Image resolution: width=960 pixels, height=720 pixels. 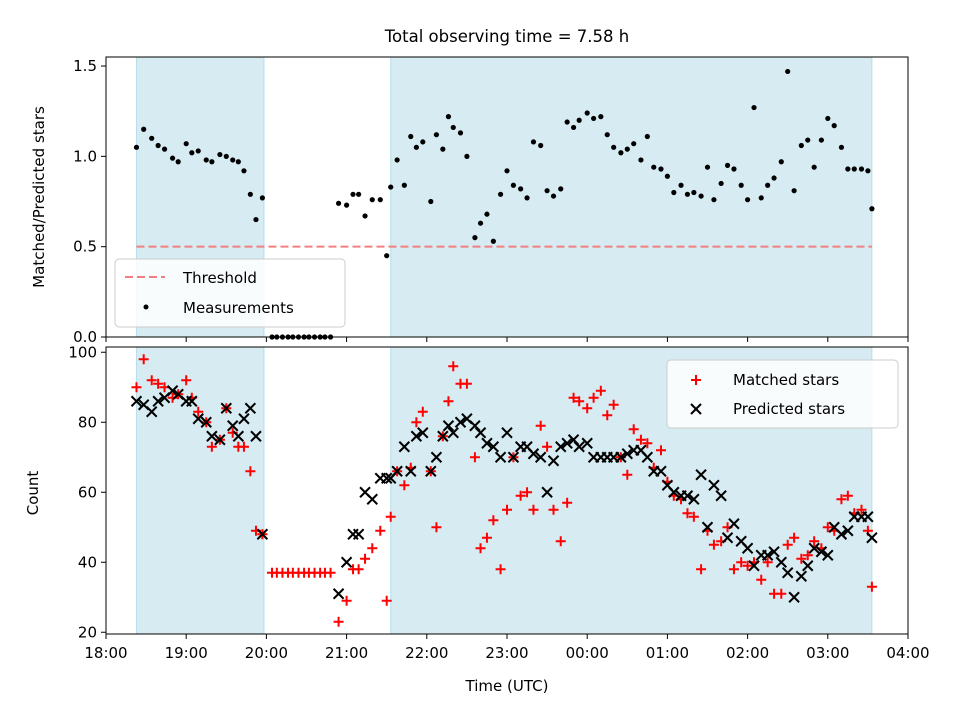 What do you see at coordinates (186, 653) in the screenshot?
I see `x-tick-label: 19:00` at bounding box center [186, 653].